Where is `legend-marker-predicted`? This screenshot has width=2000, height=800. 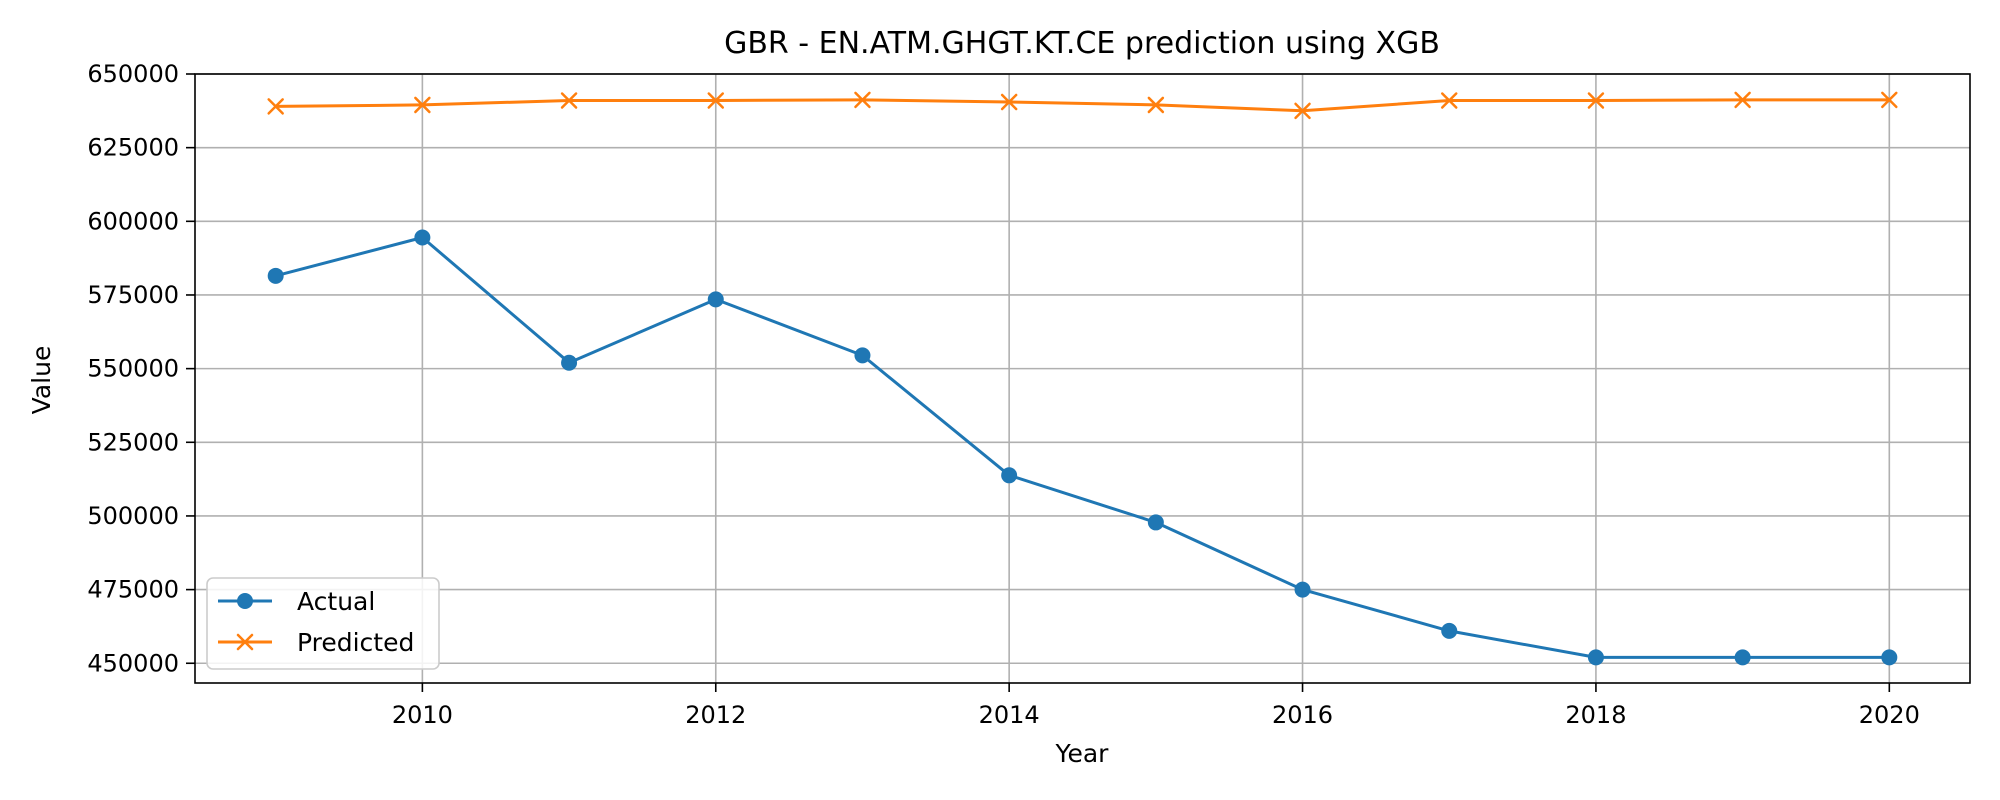
legend-marker-predicted is located at coordinates (245, 642).